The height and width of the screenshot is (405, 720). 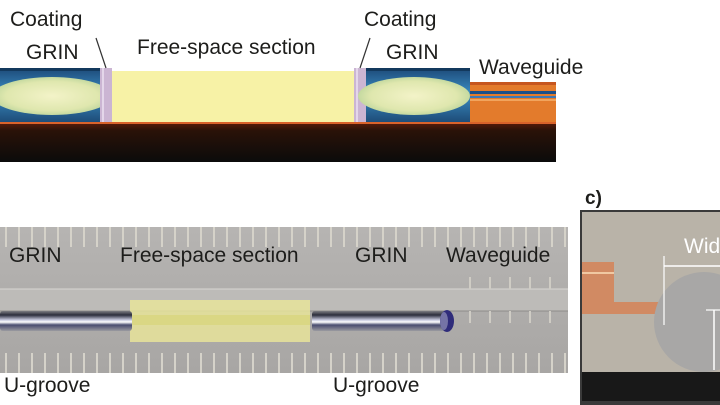 I want to click on substrate, so click(x=278, y=141).